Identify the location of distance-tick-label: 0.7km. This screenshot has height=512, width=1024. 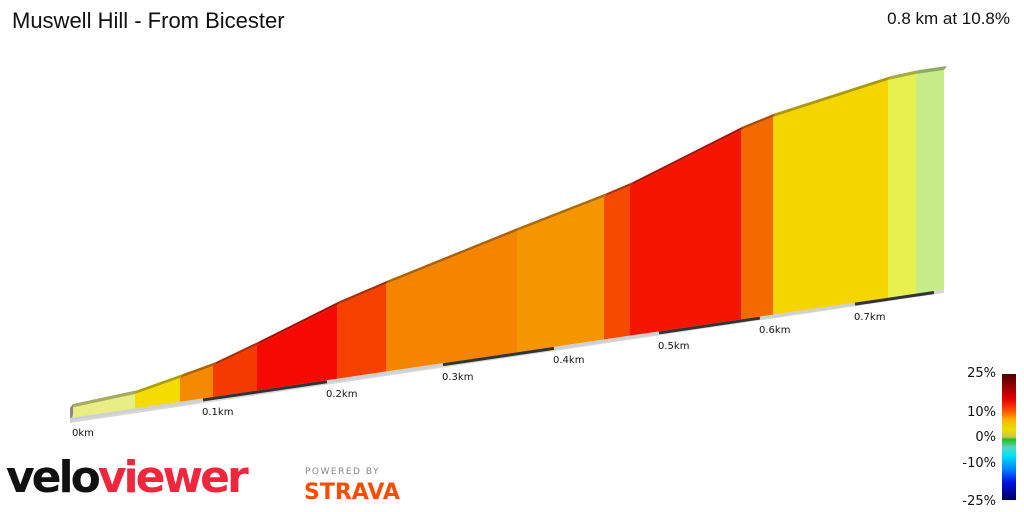
(869, 317).